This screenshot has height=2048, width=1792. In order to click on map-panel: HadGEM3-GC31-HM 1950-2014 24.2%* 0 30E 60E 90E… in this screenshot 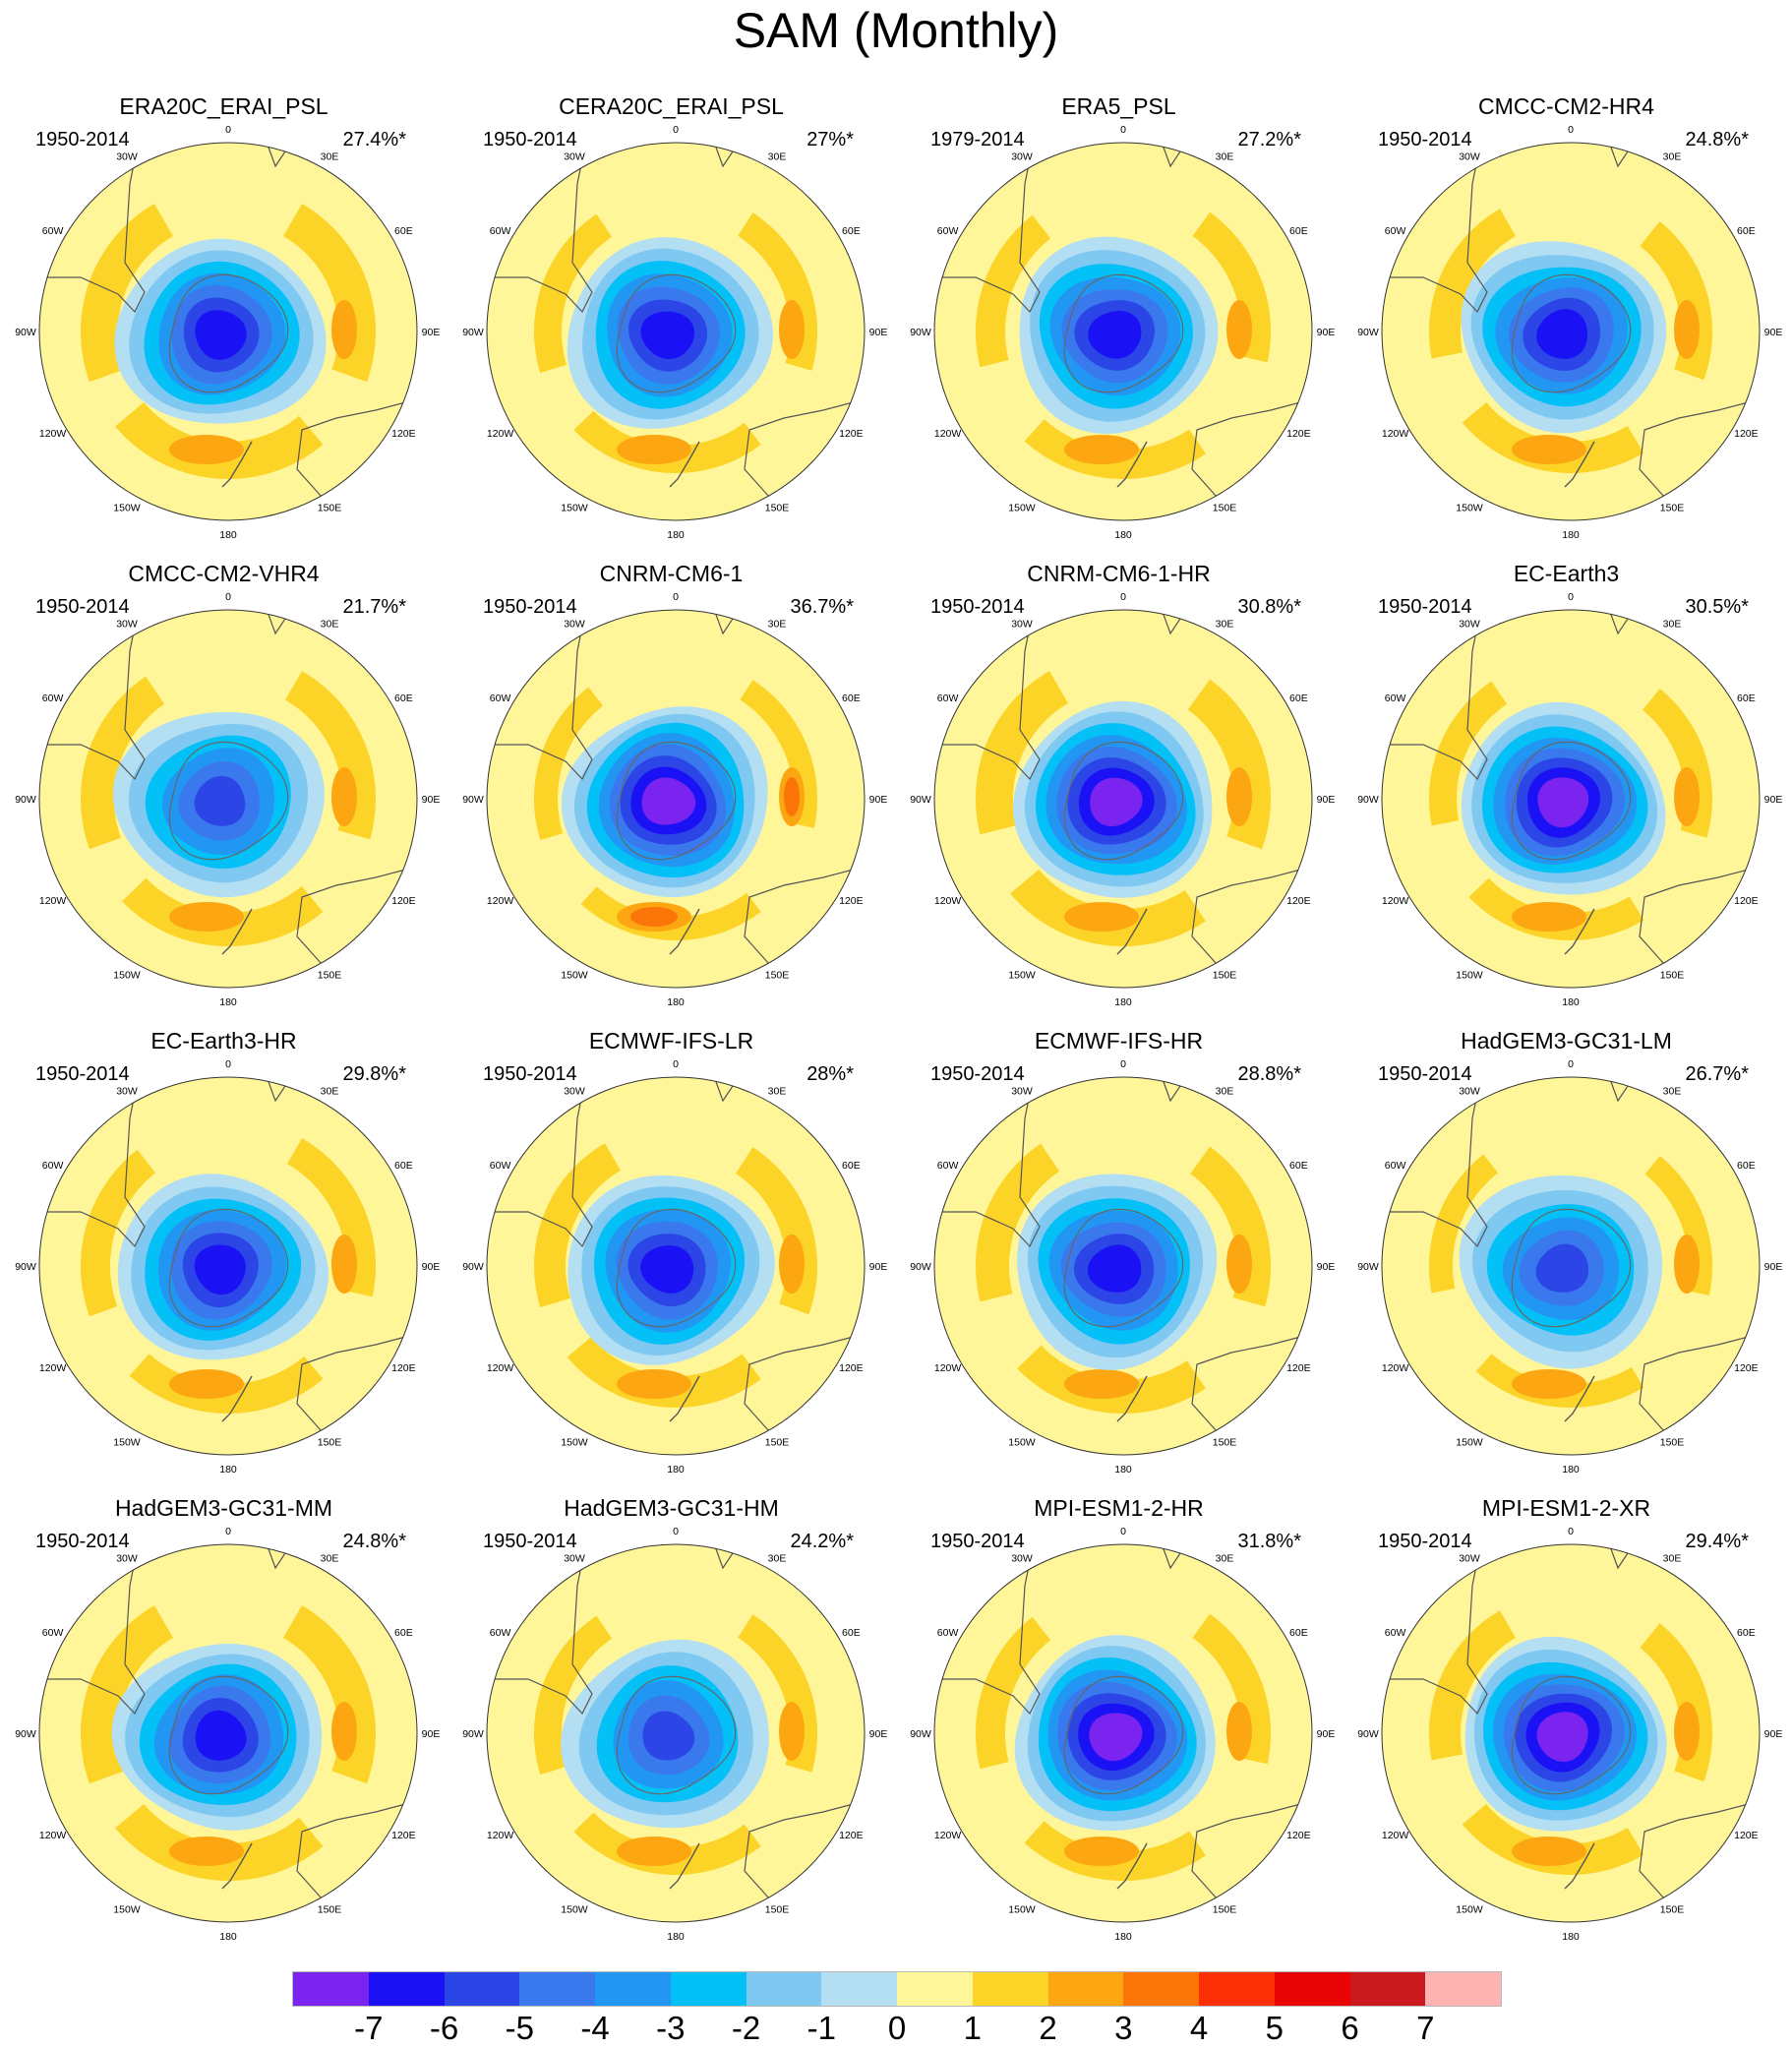, I will do `click(671, 1728)`.